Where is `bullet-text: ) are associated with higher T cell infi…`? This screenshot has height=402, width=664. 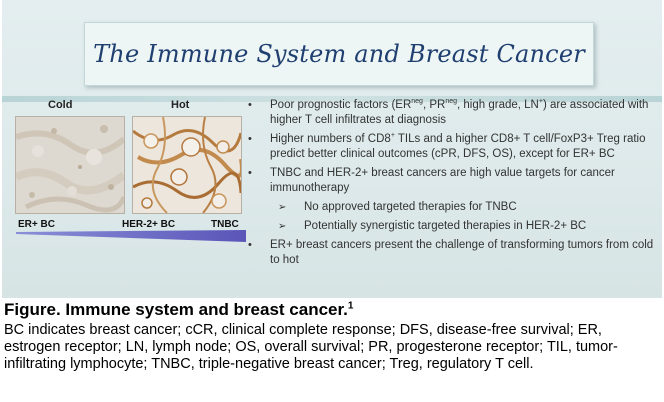
bullet-text: ) are associated with higher T cell infi… is located at coordinates (459, 112).